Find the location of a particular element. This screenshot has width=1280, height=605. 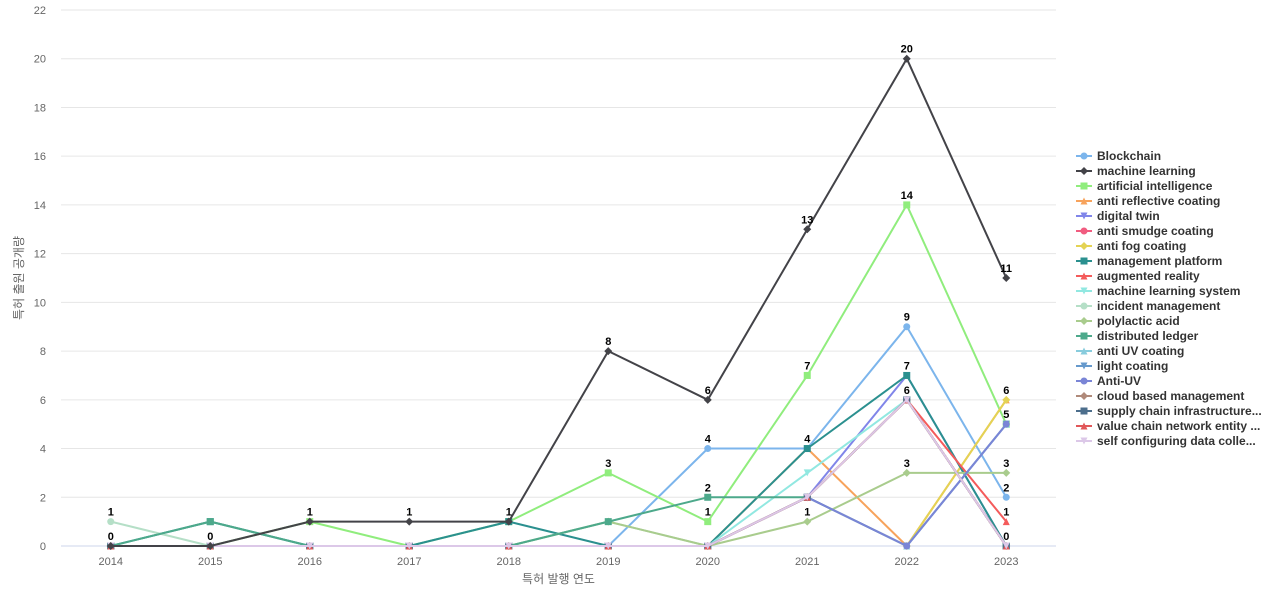

data-label: 13 is located at coordinates (807, 220).